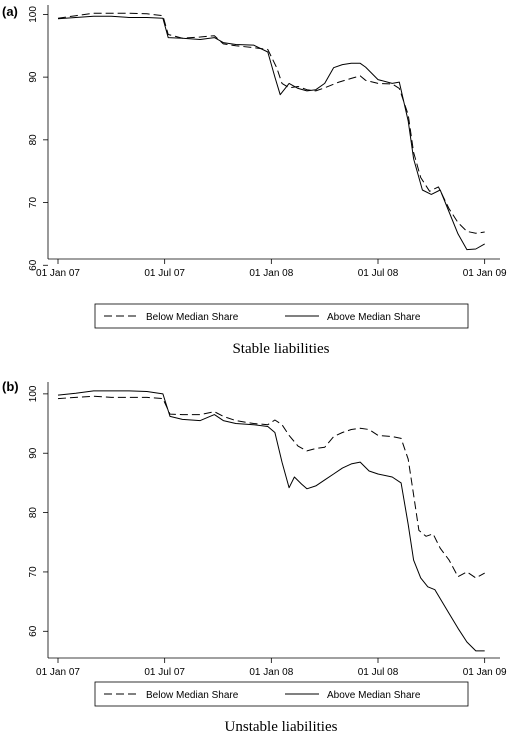  What do you see at coordinates (10, 386) in the screenshot?
I see `panel-label-b: (b)` at bounding box center [10, 386].